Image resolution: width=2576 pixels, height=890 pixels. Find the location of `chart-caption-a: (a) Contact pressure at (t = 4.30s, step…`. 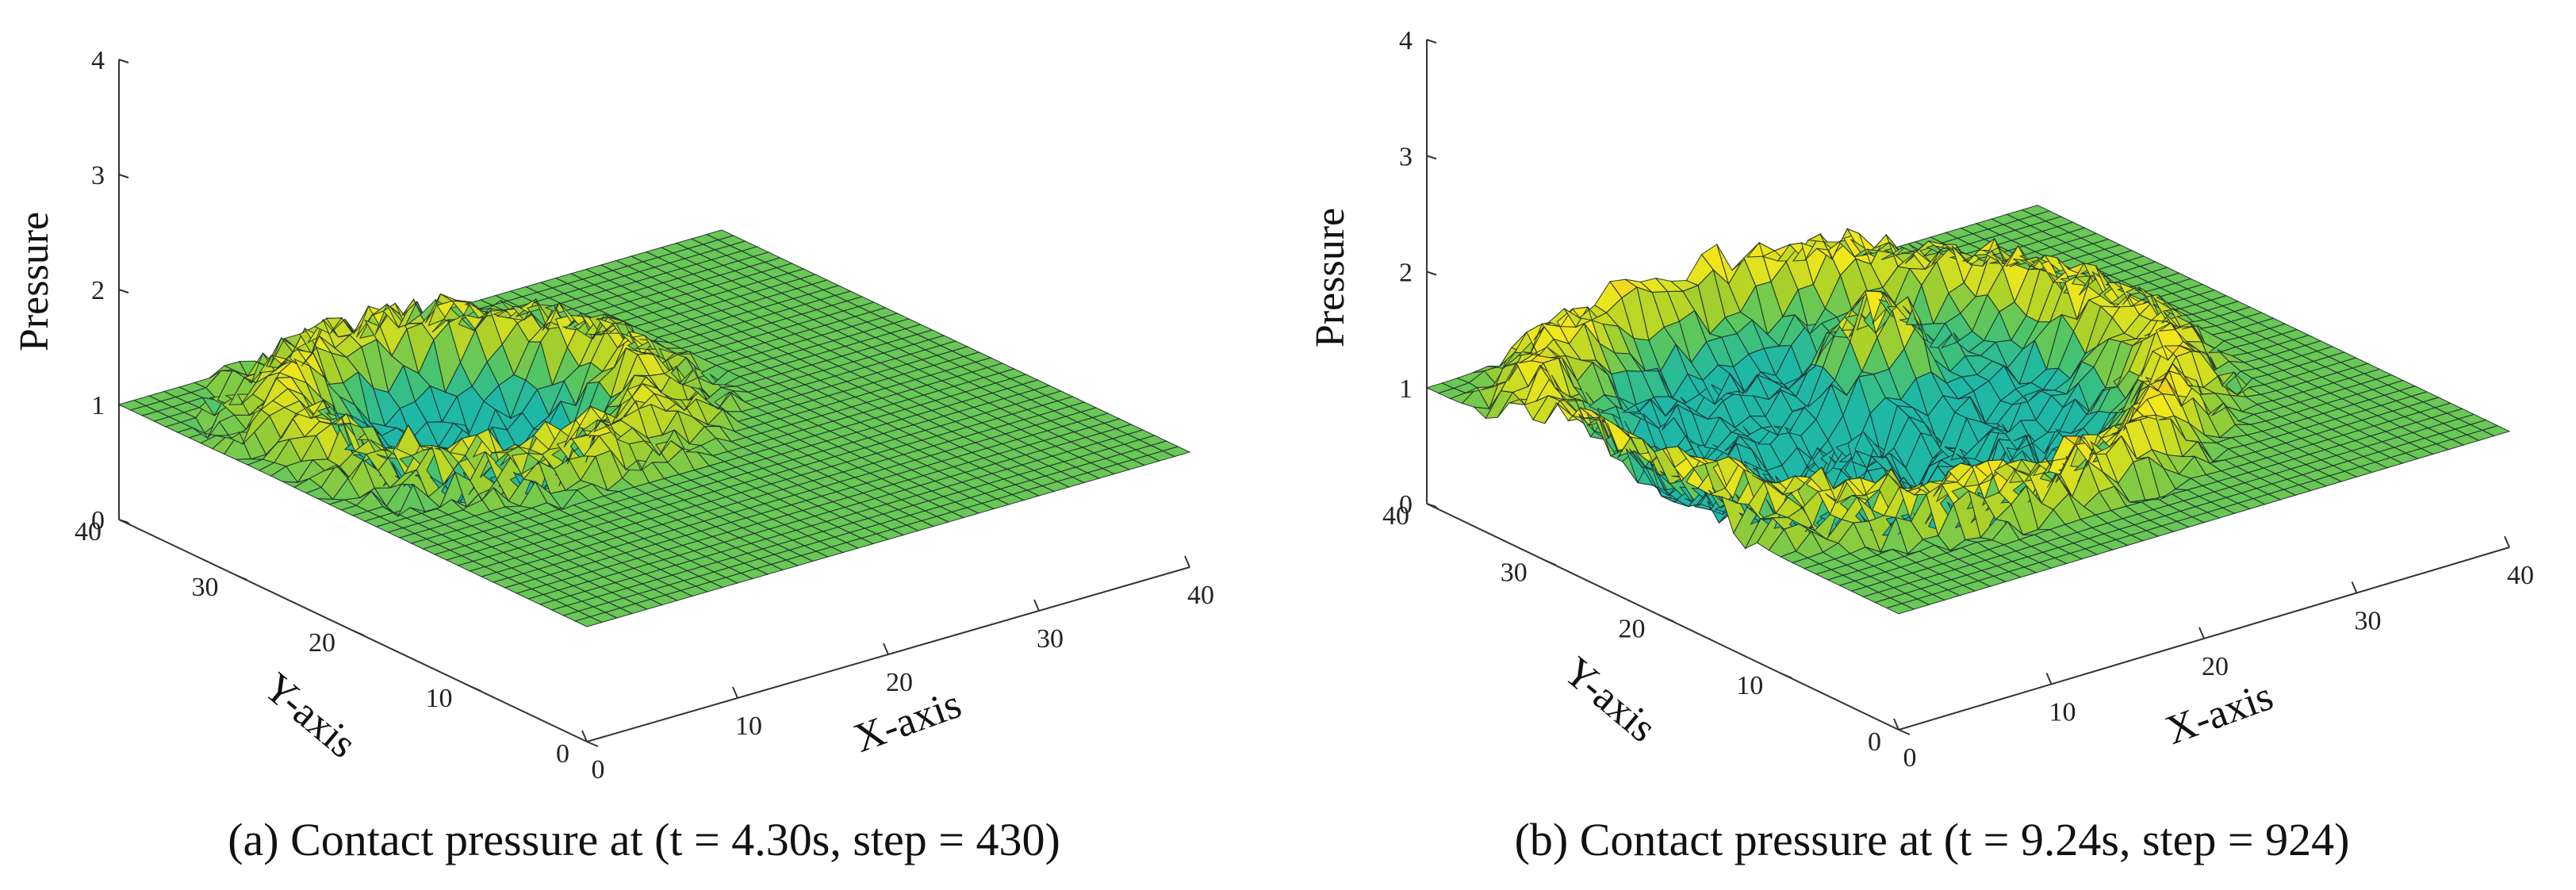

chart-caption-a: (a) Contact pressure at (t = 4.30s, step… is located at coordinates (644, 839).